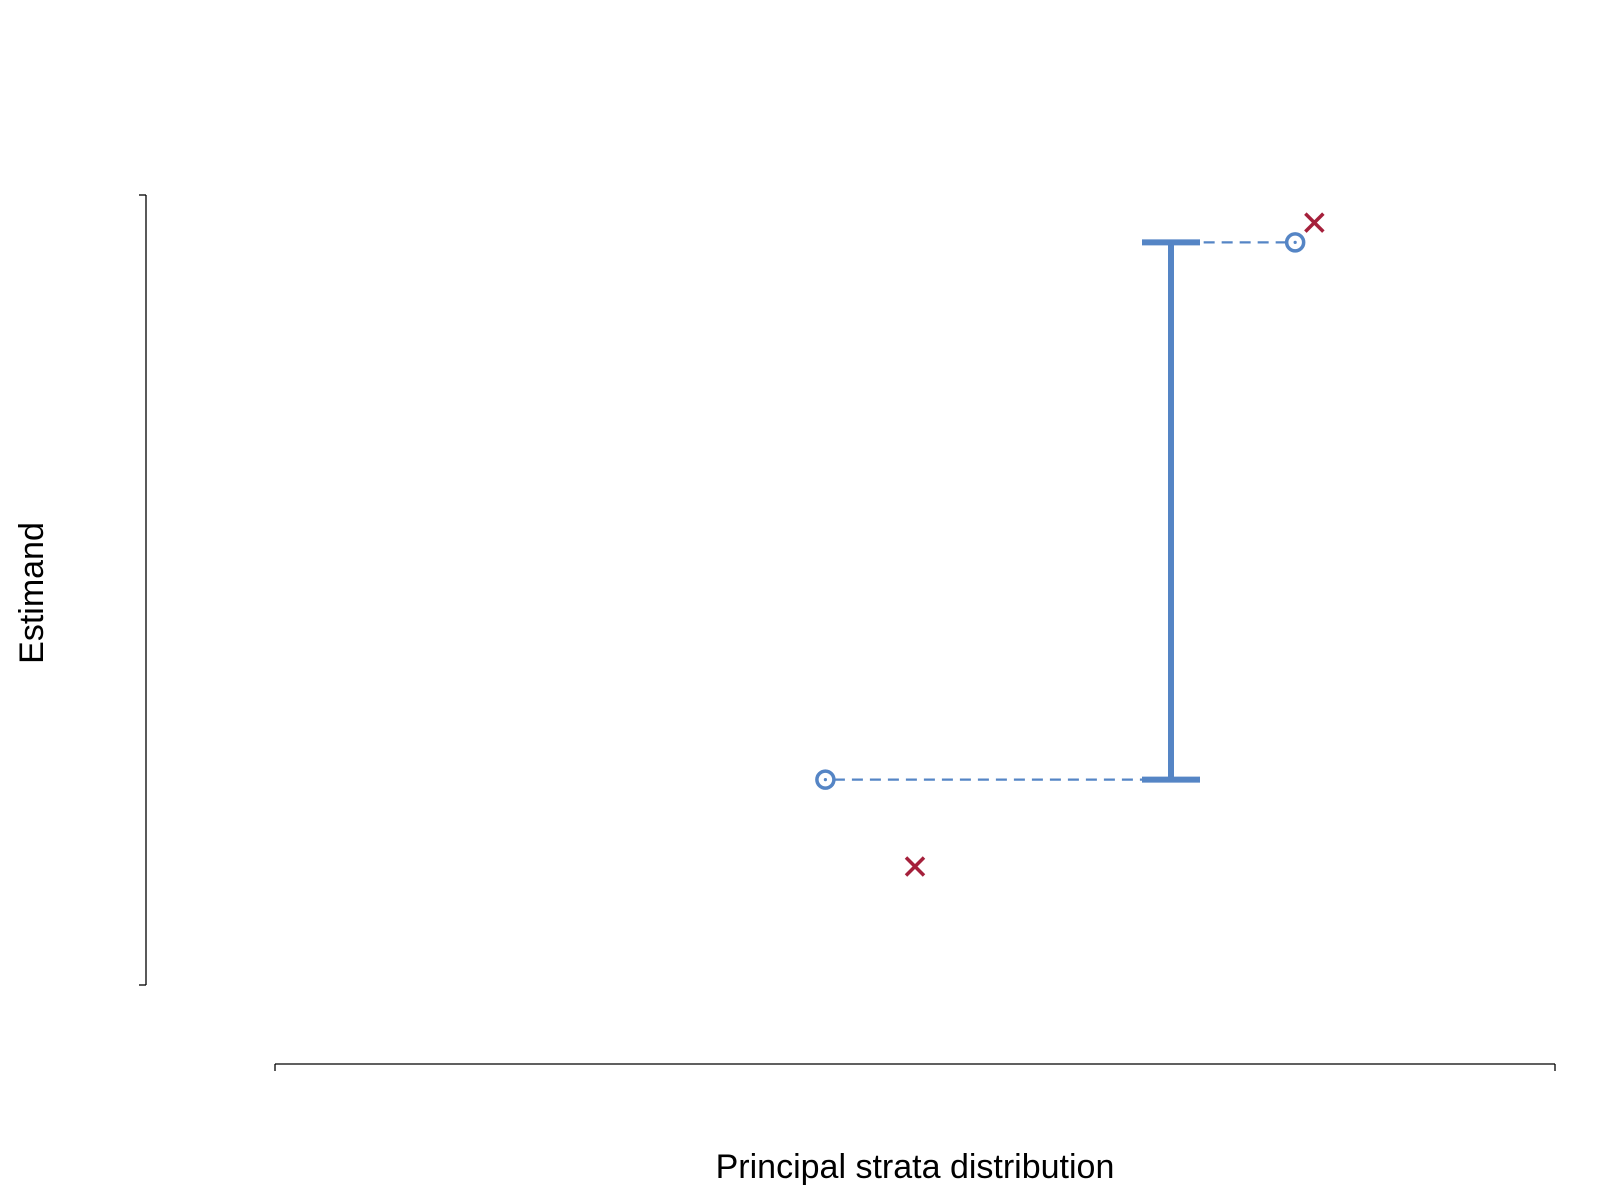 The image size is (1600, 1200). I want to click on x-axis-label: Principal strata distribution, so click(915, 1167).